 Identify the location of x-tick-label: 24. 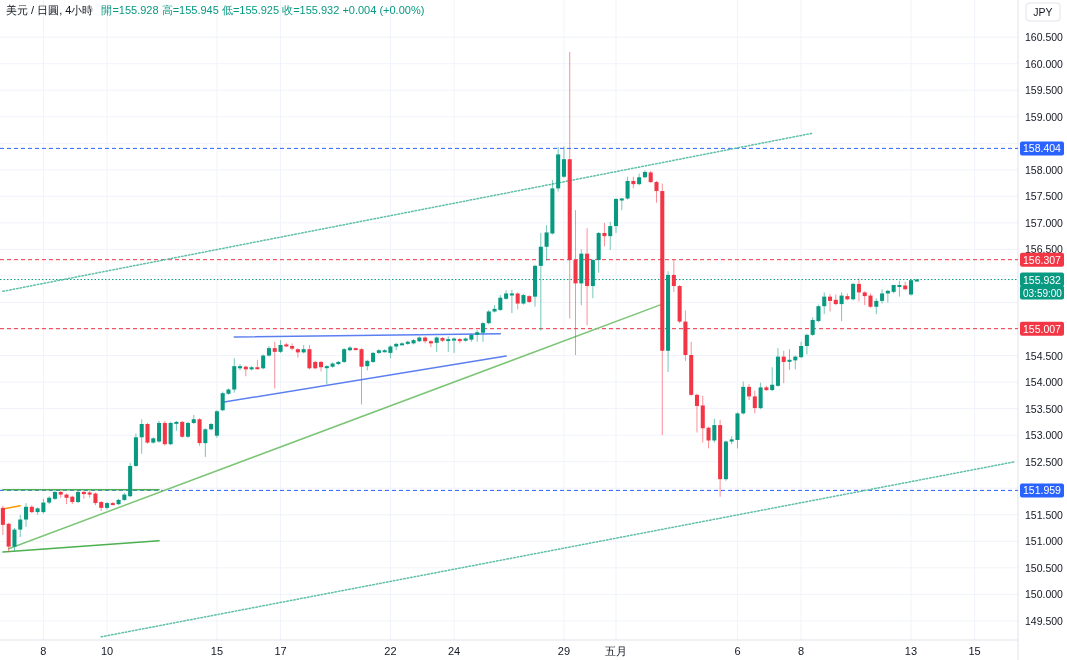
(454, 651).